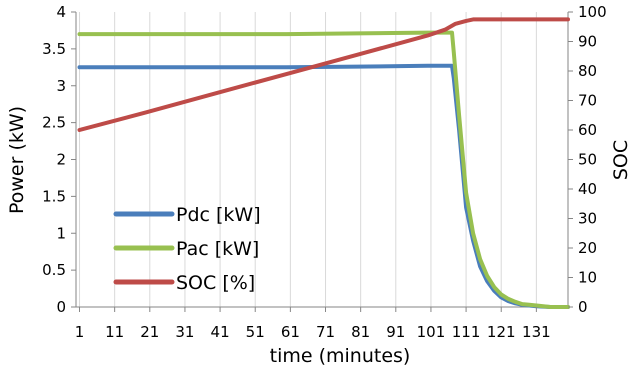 This screenshot has height=383, width=637. What do you see at coordinates (536, 332) in the screenshot?
I see `x-tick-label: 131` at bounding box center [536, 332].